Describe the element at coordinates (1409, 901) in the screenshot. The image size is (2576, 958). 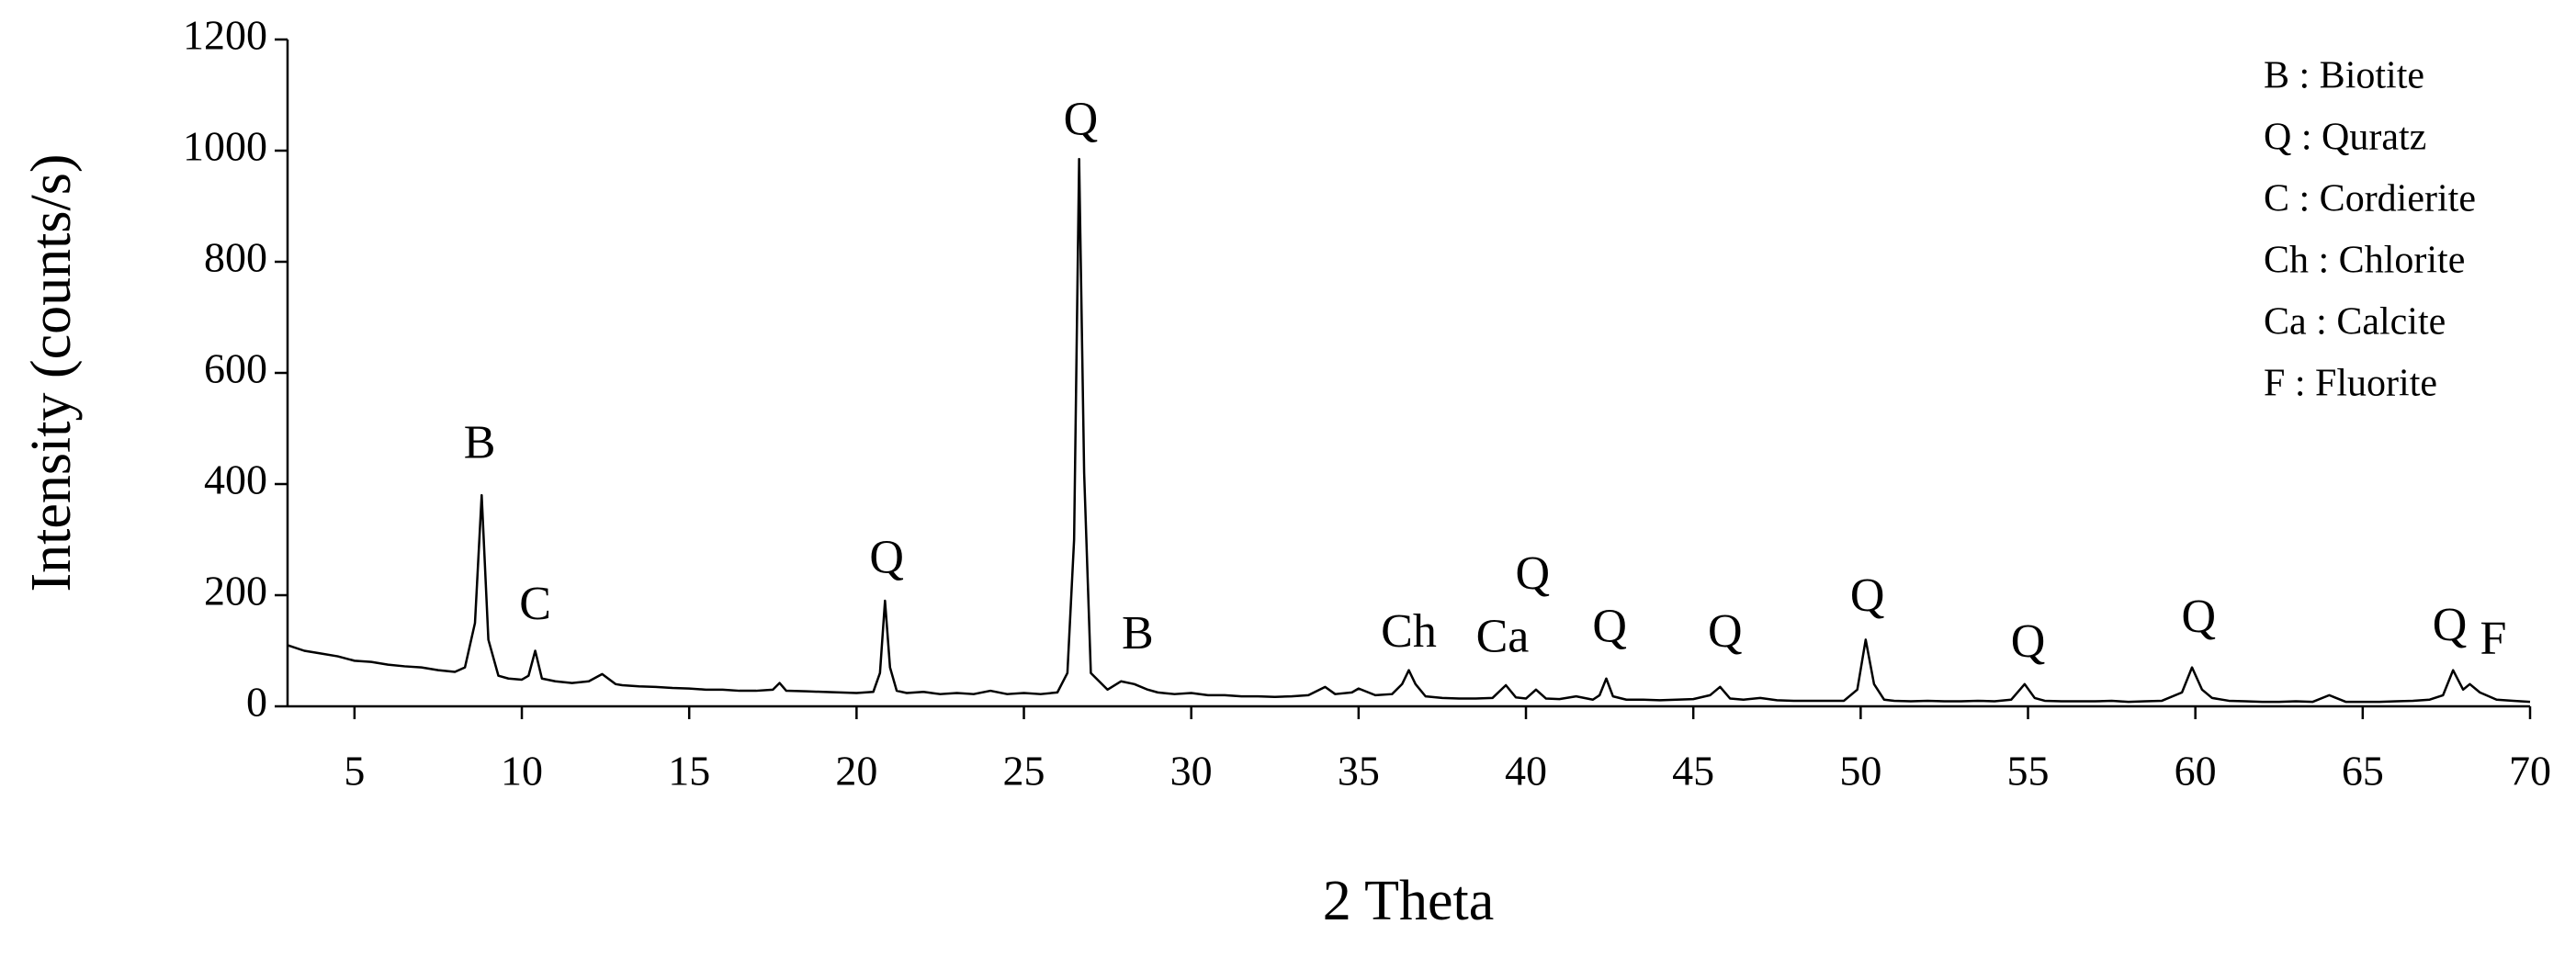
I see `x-axis-title: 2 Theta` at that location.